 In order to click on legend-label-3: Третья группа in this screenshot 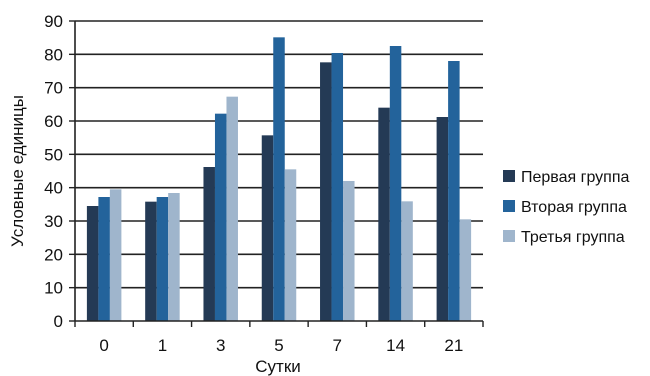, I will do `click(573, 237)`.